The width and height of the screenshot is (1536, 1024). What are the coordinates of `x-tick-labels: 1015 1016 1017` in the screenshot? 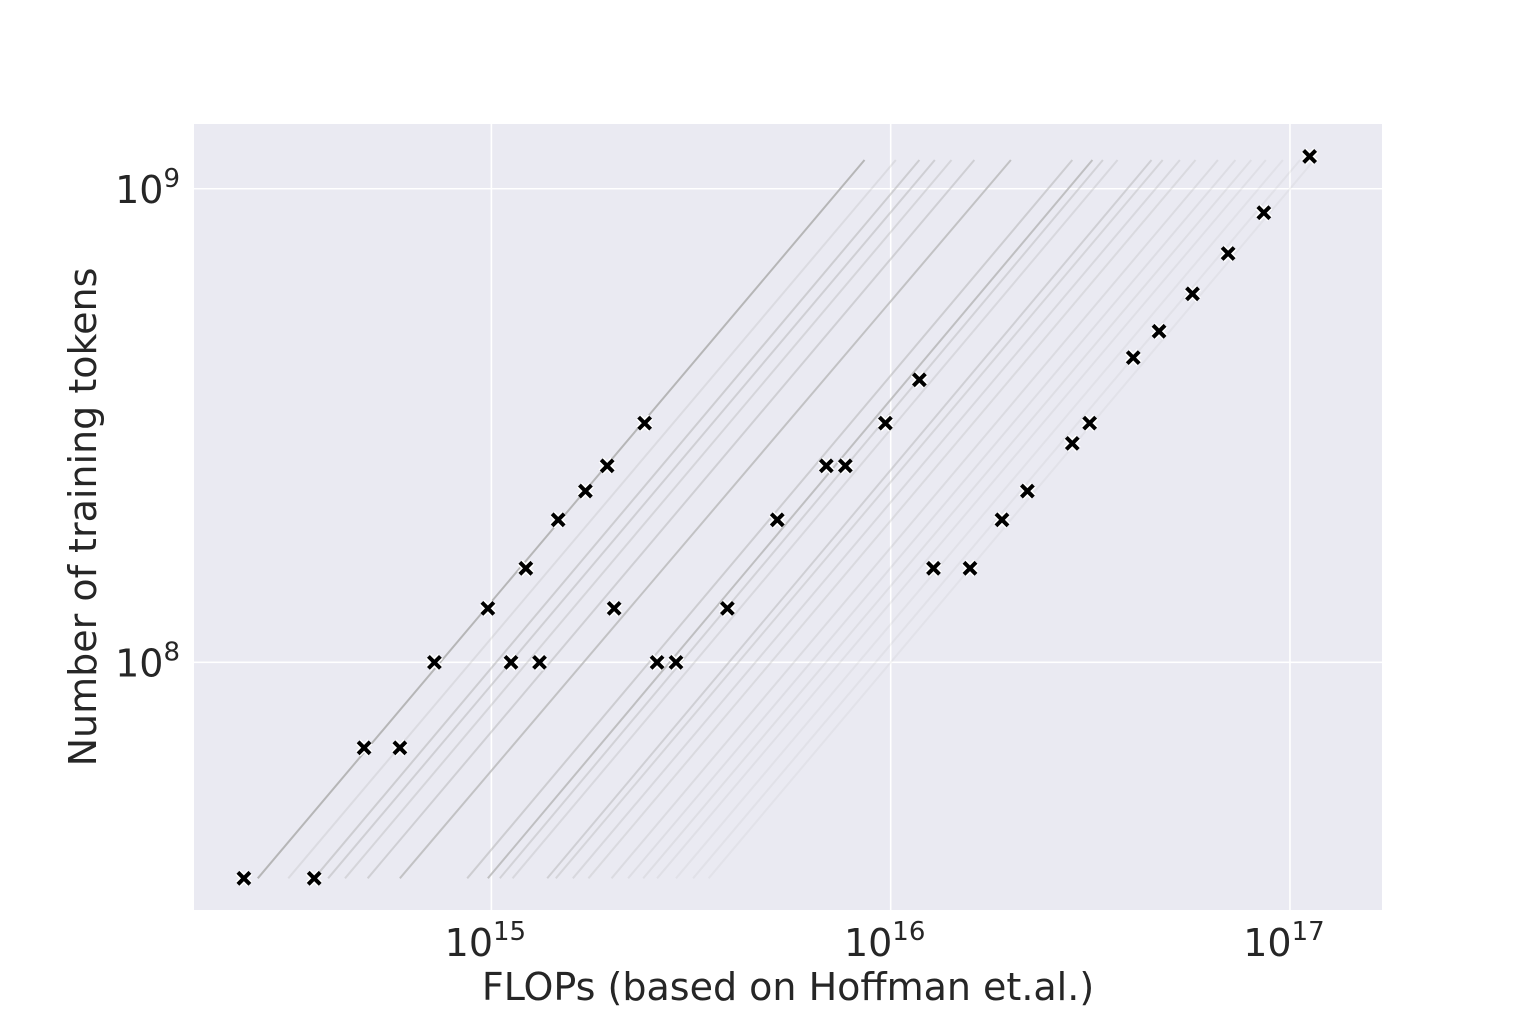 It's located at (885, 941).